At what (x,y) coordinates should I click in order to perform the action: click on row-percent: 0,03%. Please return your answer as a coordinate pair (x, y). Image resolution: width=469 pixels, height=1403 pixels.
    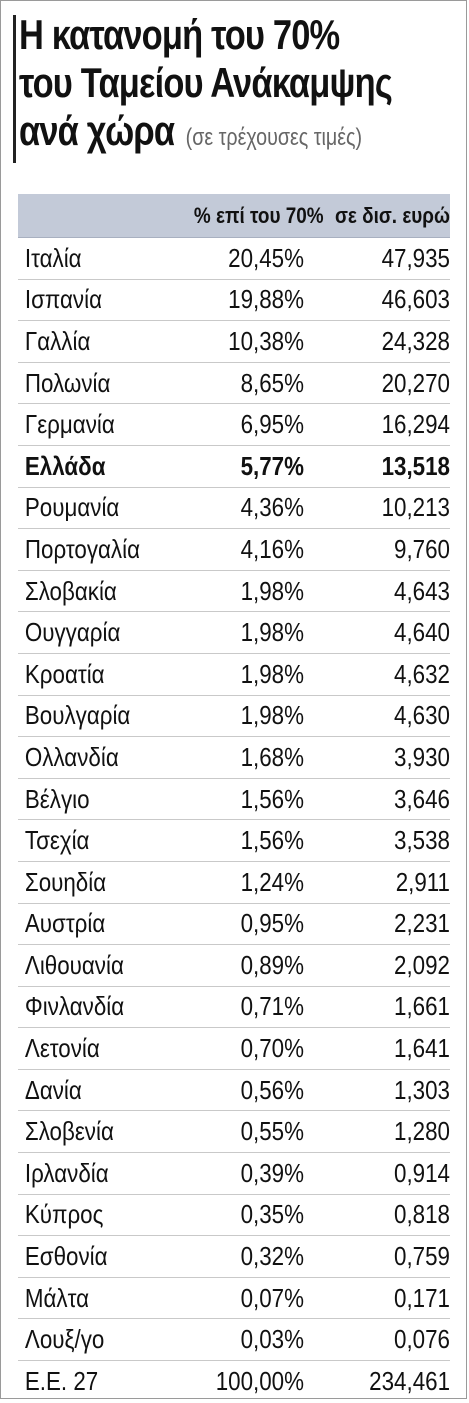
    Looking at the image, I should click on (272, 1339).